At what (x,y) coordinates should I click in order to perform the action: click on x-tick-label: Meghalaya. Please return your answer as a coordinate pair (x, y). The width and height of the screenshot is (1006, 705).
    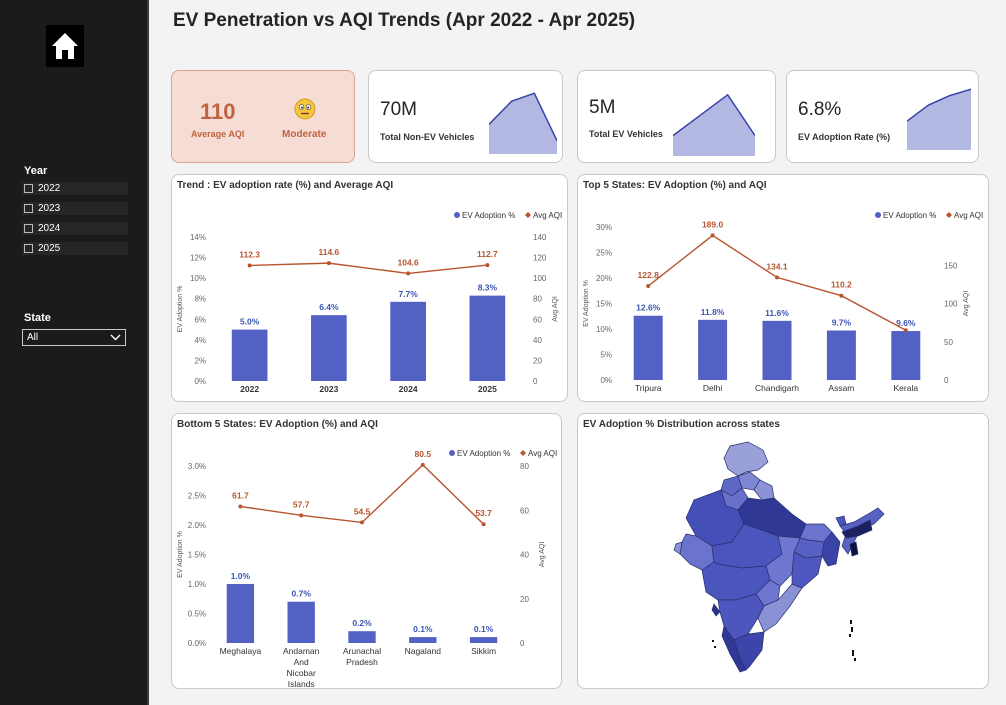
    Looking at the image, I should click on (241, 651).